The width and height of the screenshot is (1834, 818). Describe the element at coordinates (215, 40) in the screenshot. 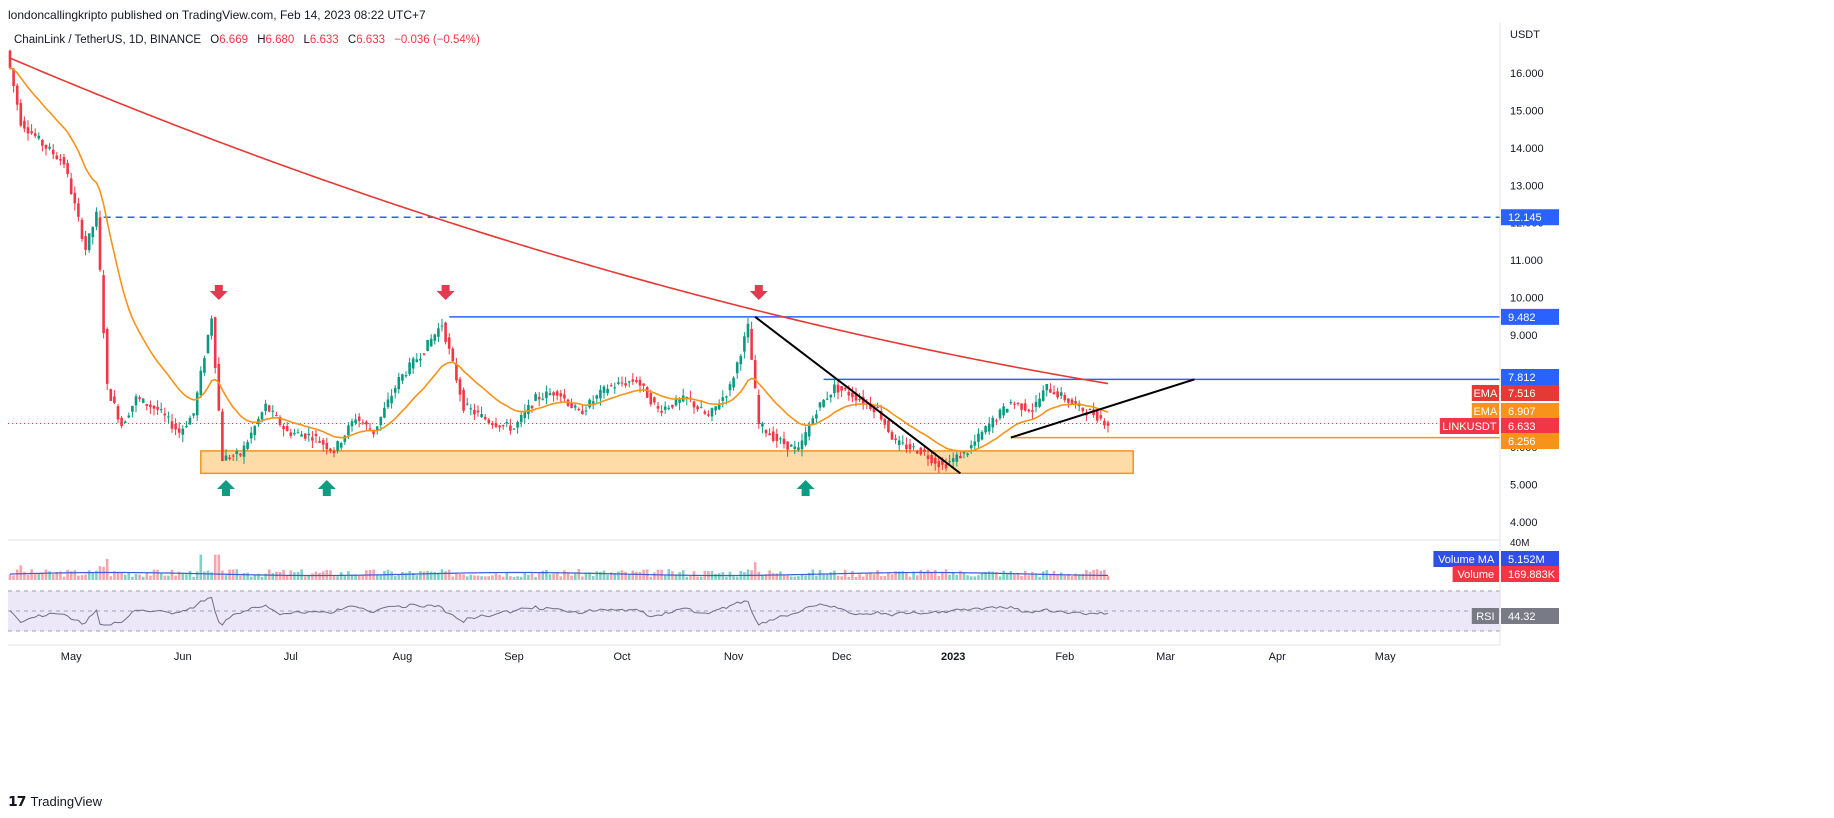

I see `open-label: O` at that location.